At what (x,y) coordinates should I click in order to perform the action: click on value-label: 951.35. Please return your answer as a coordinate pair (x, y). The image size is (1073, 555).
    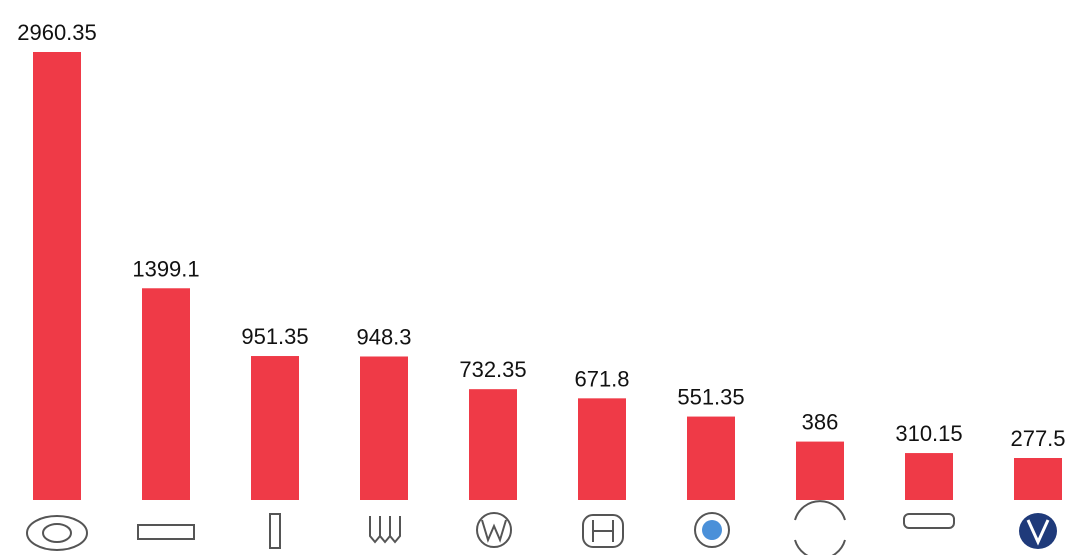
    Looking at the image, I should click on (274, 336).